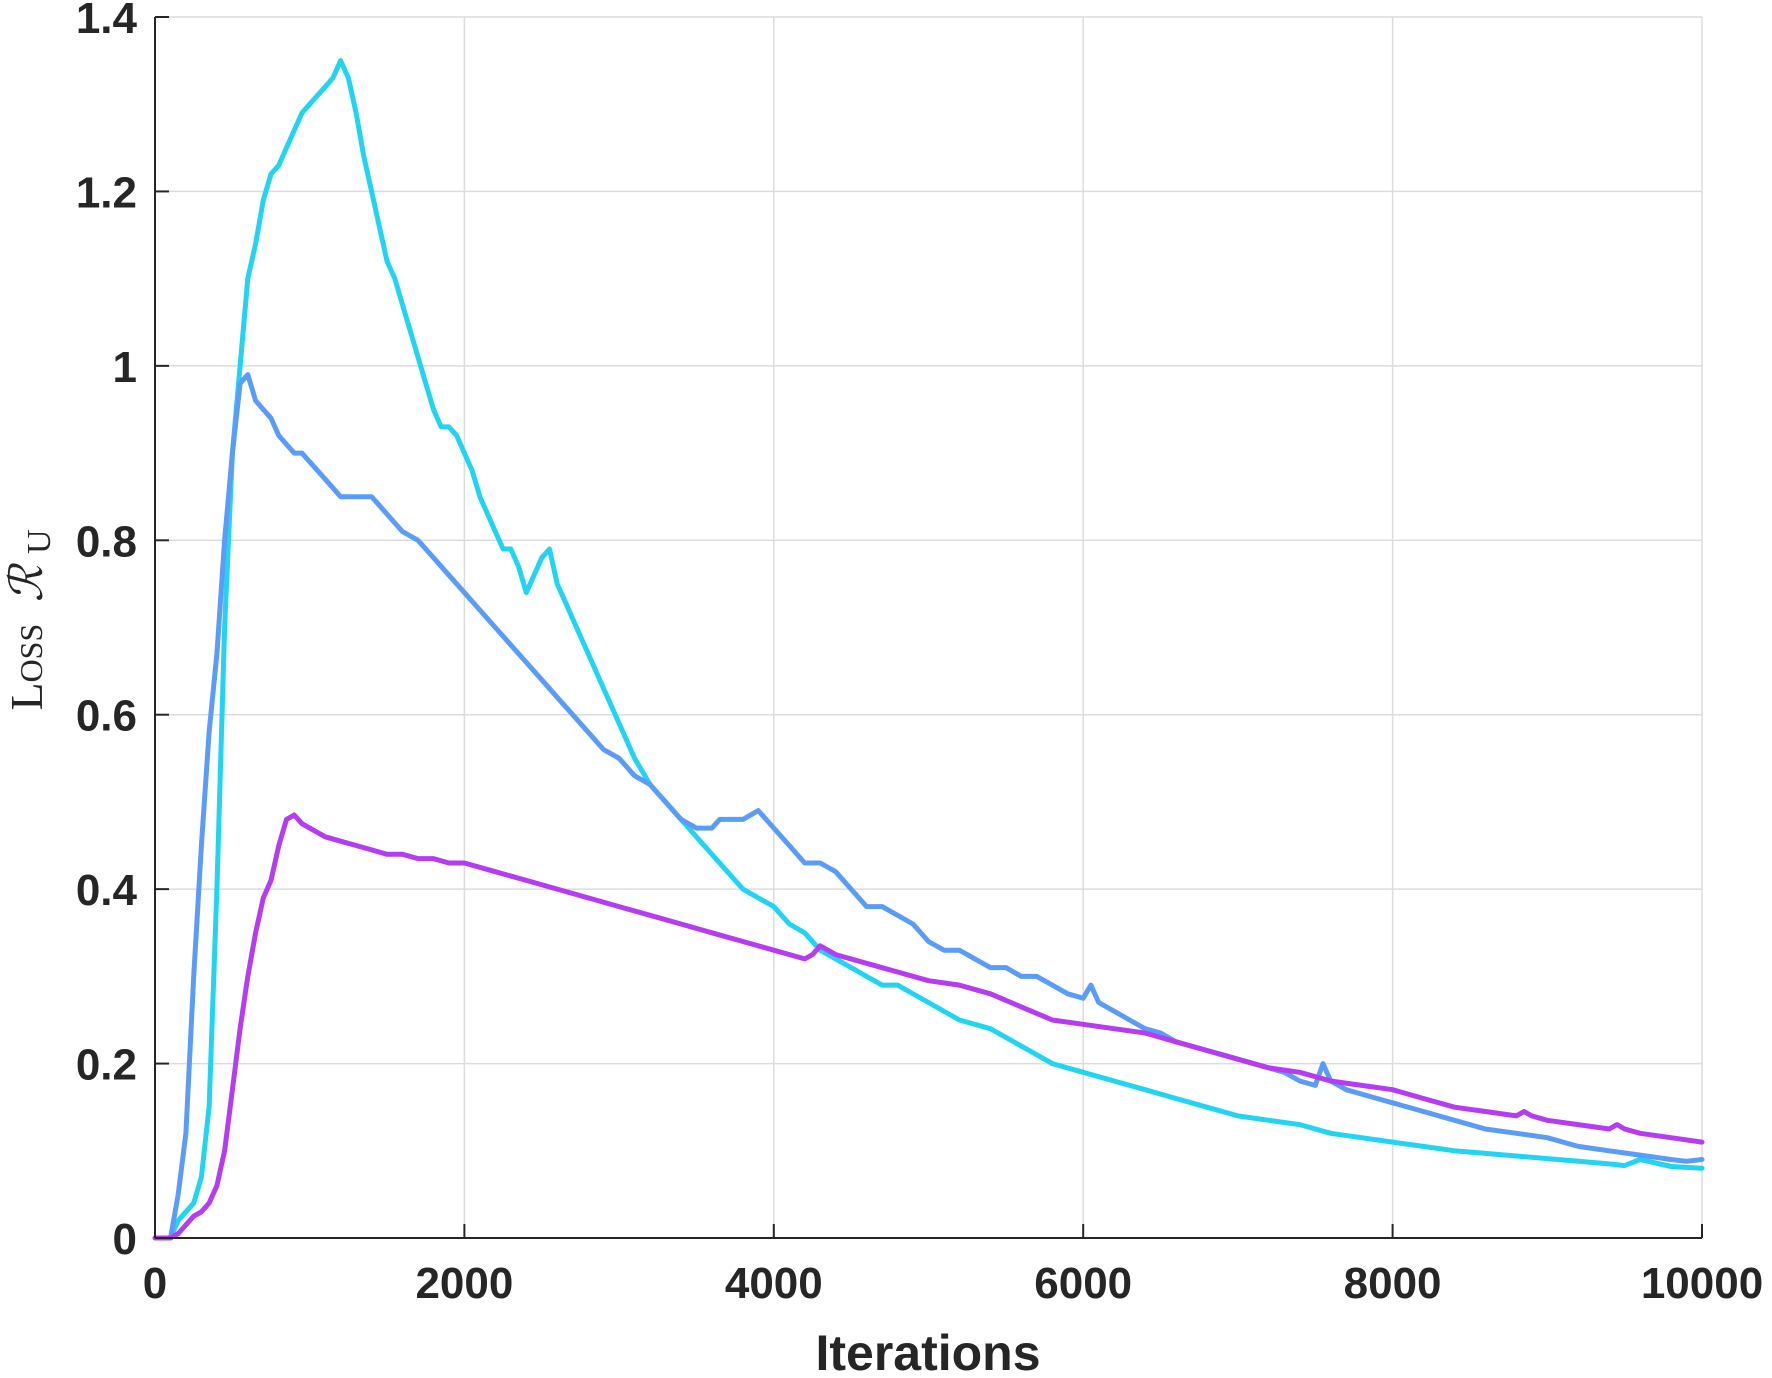  Describe the element at coordinates (106, 1065) in the screenshot. I see `y-tick-label: 0.2` at that location.